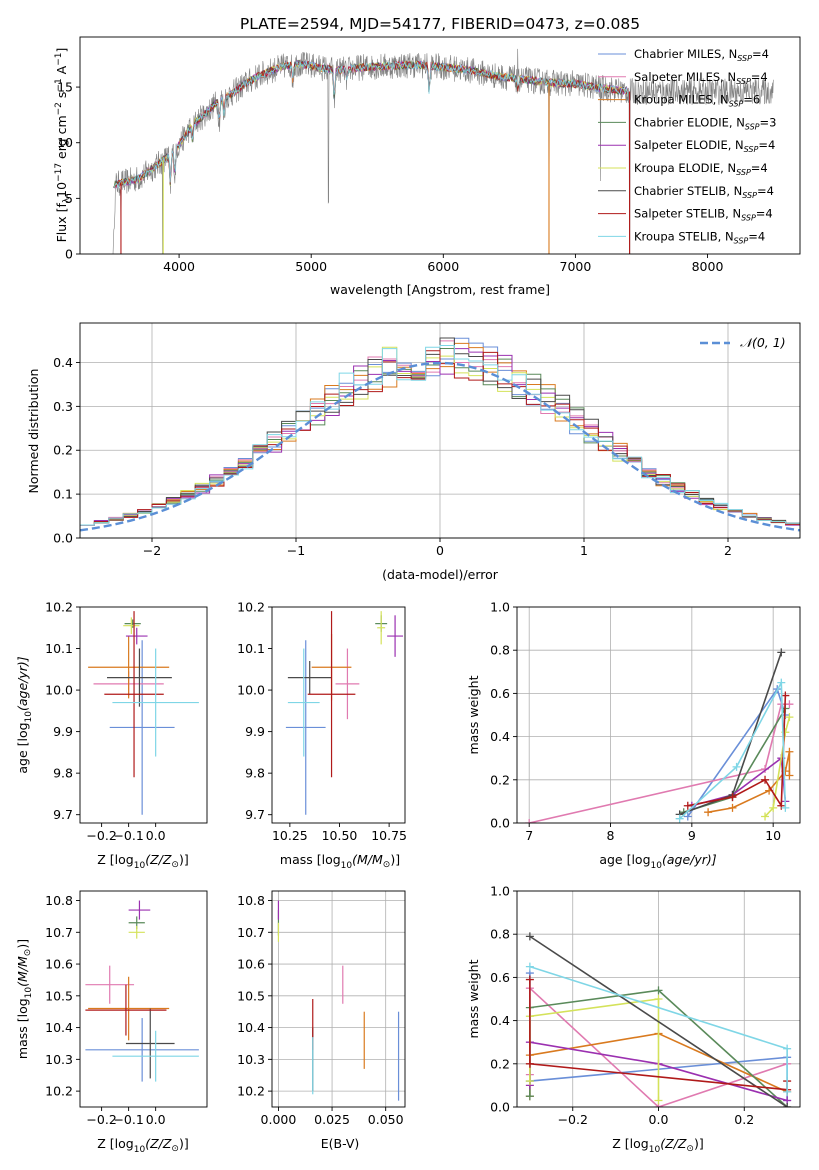 This screenshot has height=1170, width=819. I want to click on z-age-xtick-label: −0.2, so click(101, 835).